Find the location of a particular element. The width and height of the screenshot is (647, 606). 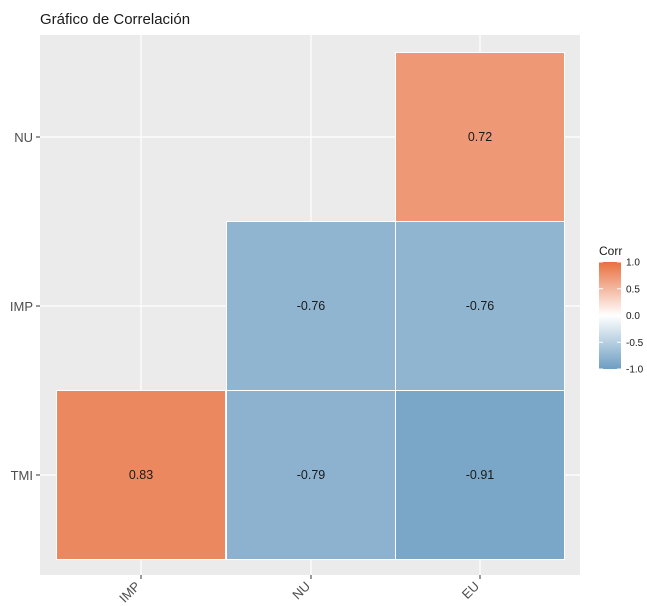

cell-value-label: -0.79 is located at coordinates (311, 475).